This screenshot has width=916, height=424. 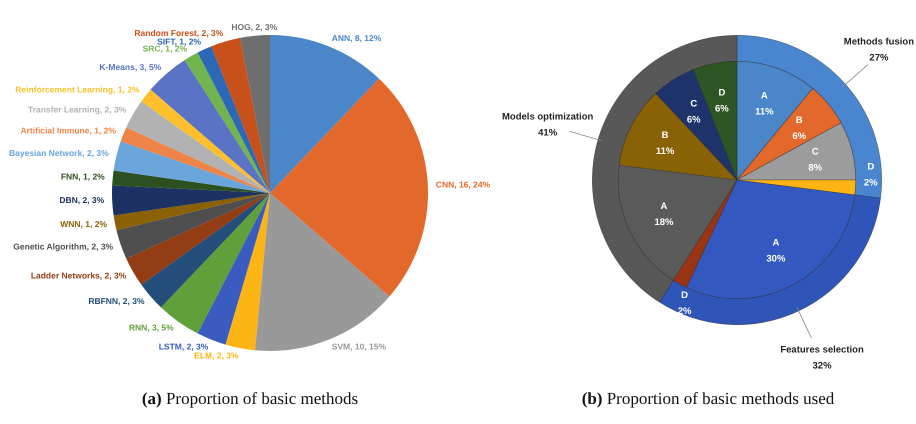 I want to click on slice-label: DBN, 2, 3%, so click(x=82, y=200).